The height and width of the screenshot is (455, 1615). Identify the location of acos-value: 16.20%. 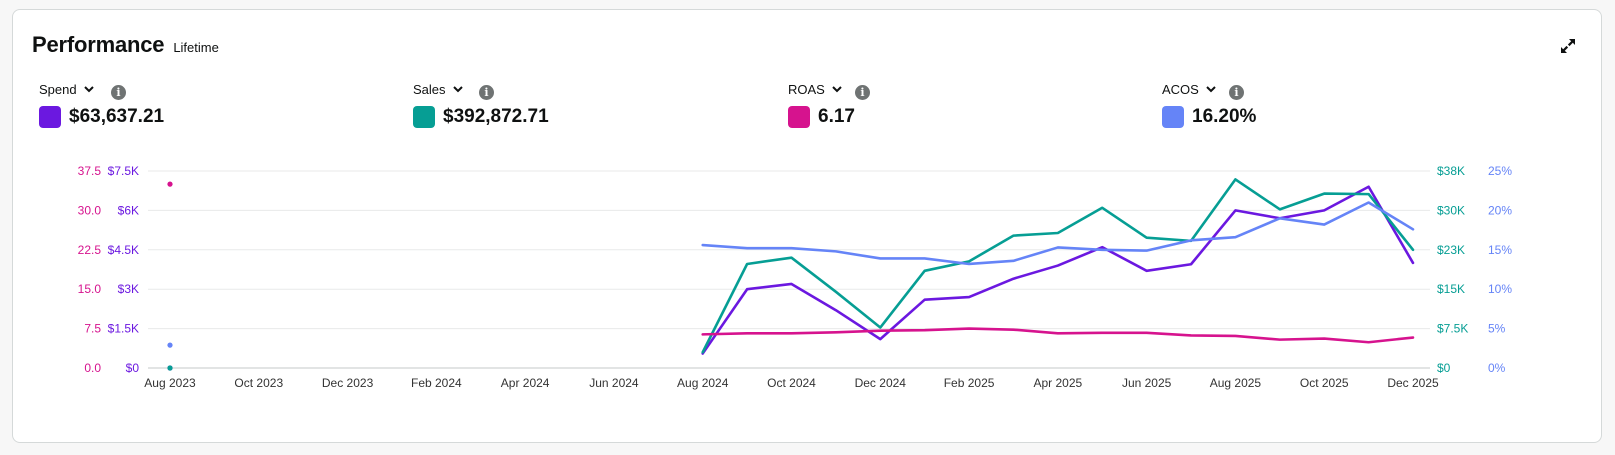
(1224, 116).